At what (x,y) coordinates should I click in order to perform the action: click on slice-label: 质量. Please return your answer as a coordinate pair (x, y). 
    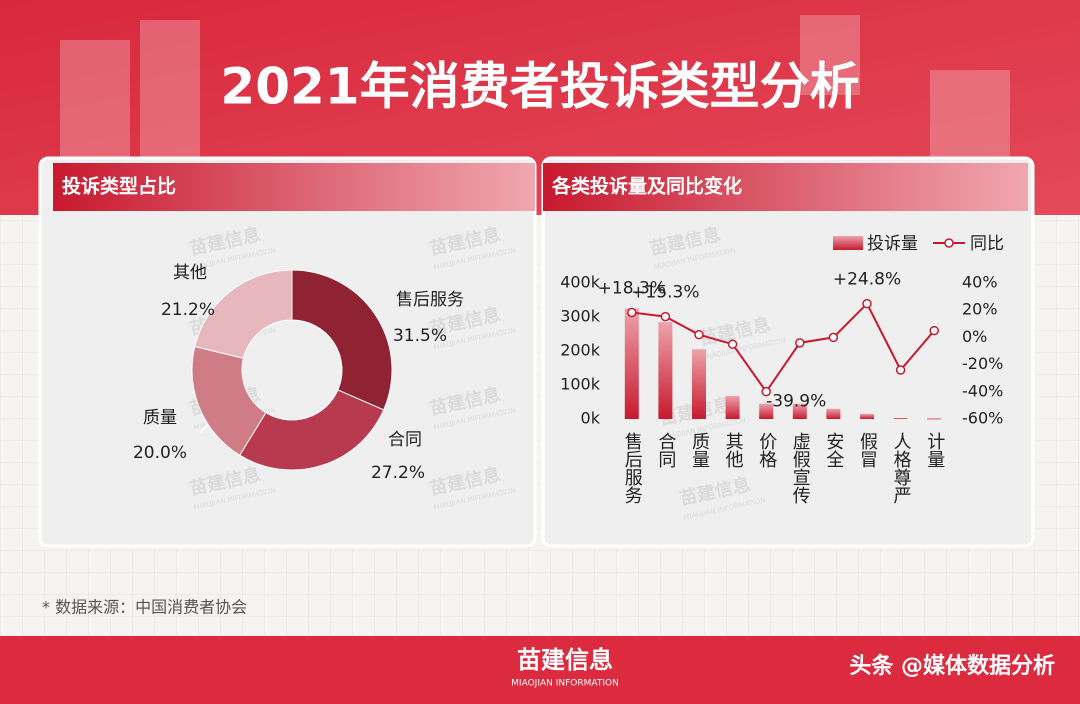
    Looking at the image, I should click on (160, 418).